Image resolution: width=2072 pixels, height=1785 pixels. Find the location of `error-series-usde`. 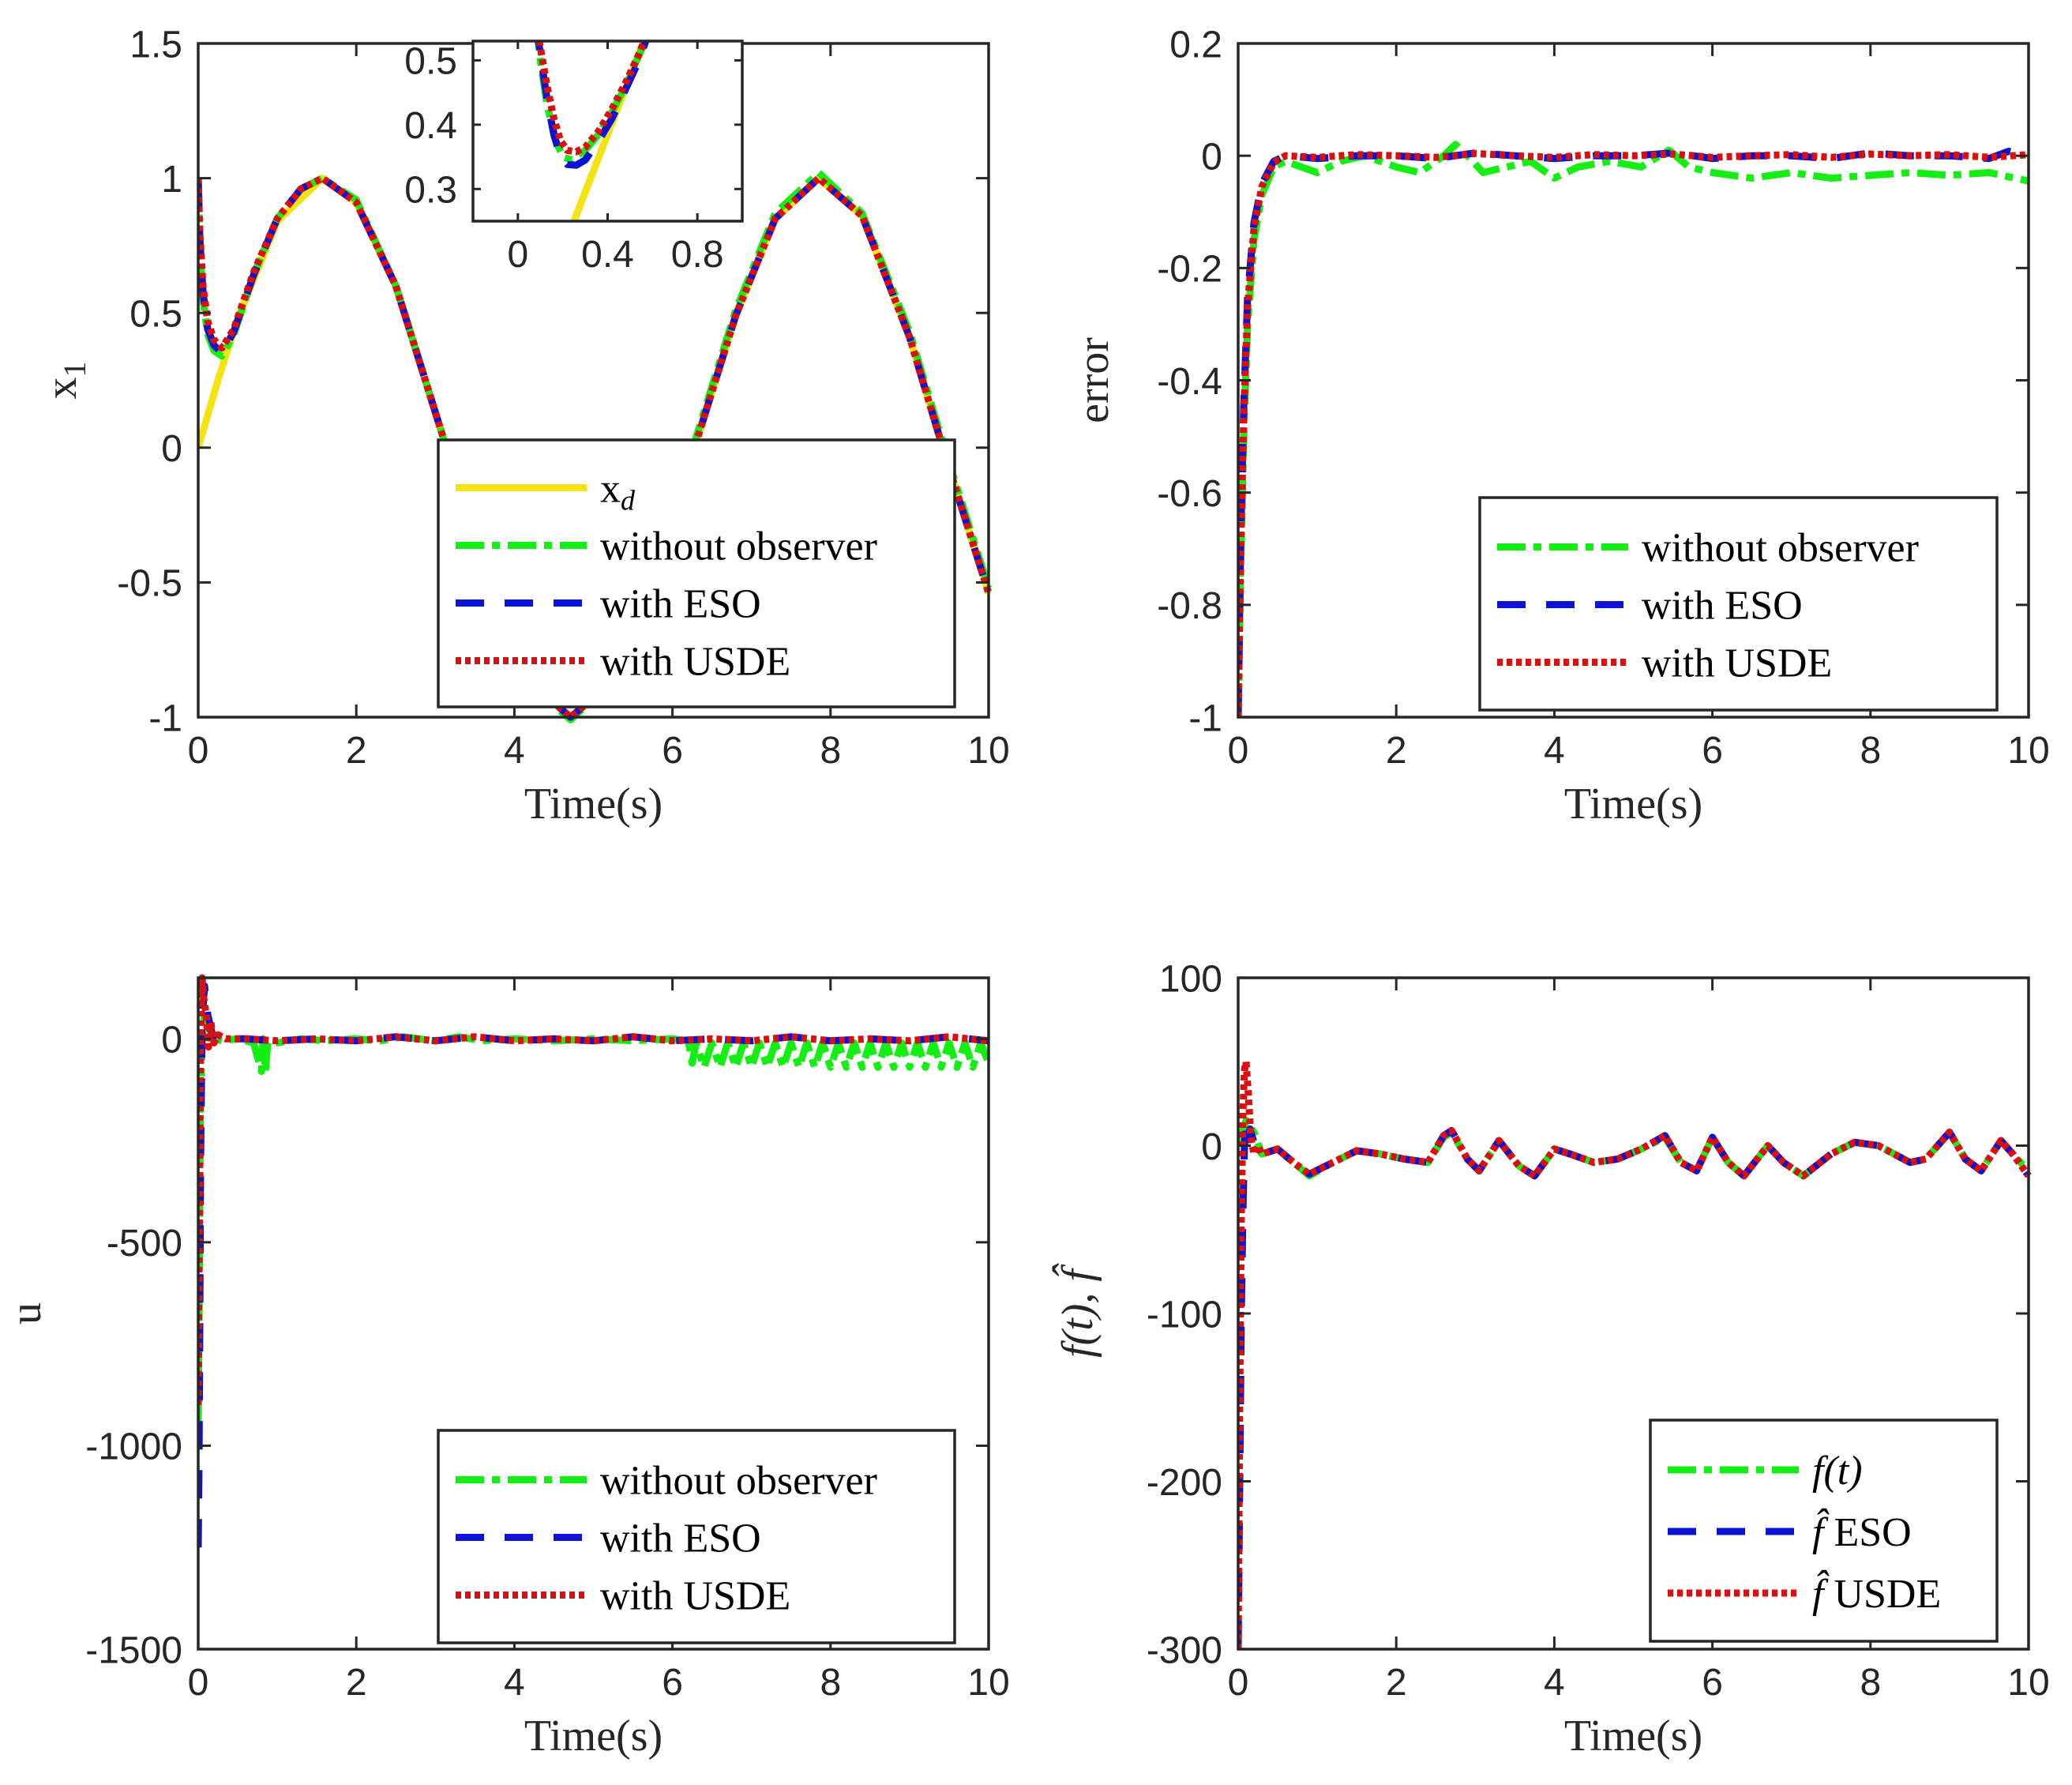

error-series-usde is located at coordinates (1633, 433).